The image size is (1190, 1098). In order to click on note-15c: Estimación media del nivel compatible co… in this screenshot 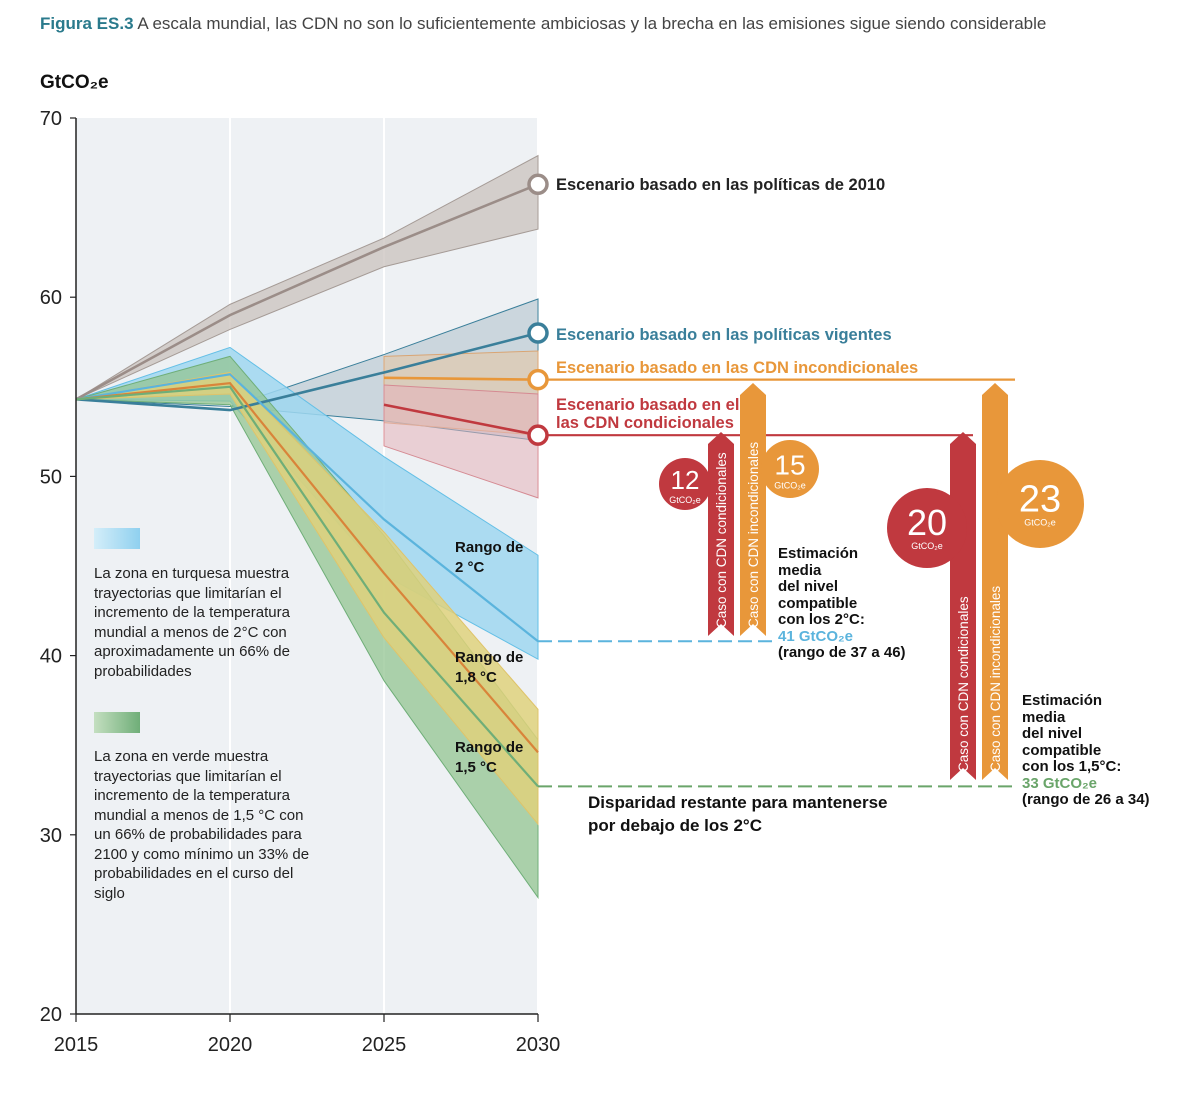, I will do `click(1086, 750)`.